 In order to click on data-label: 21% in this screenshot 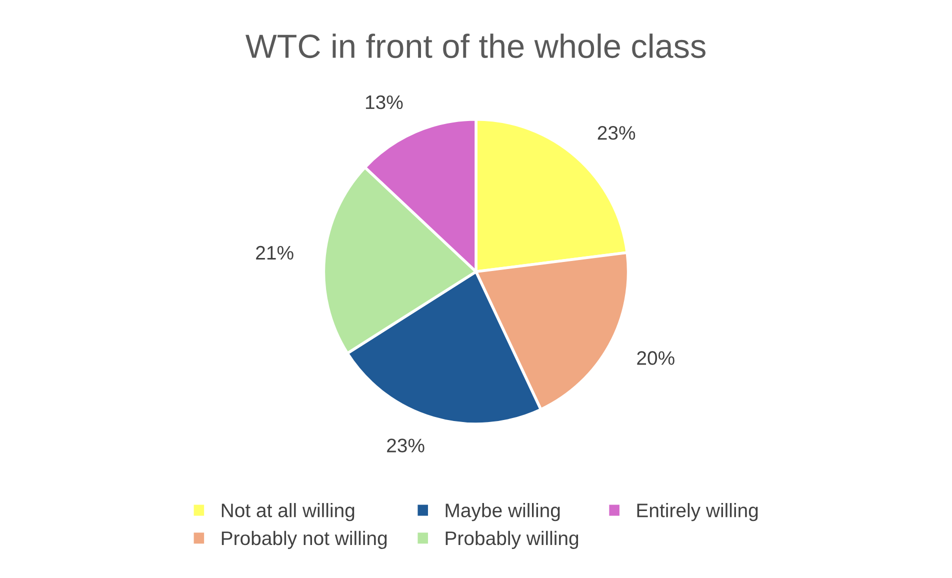, I will do `click(275, 253)`.